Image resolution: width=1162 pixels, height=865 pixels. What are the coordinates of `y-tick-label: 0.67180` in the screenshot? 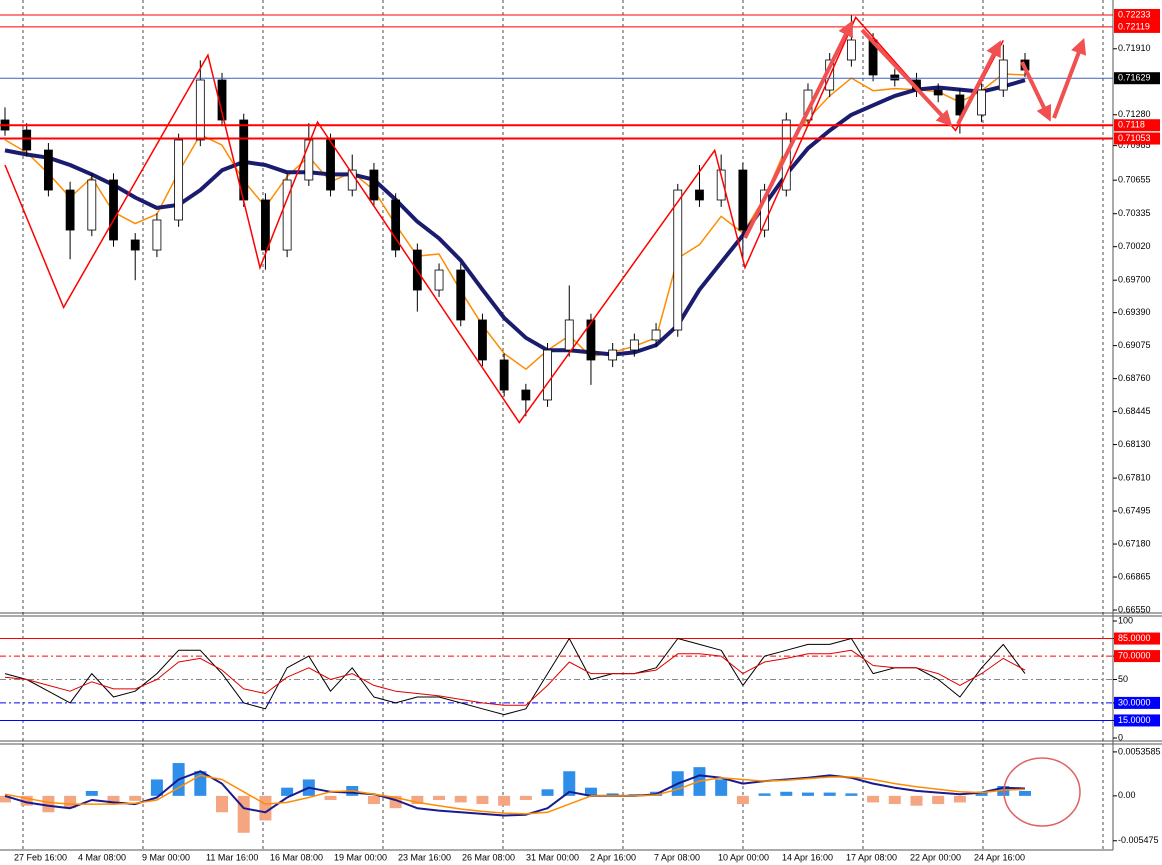 It's located at (1134, 543).